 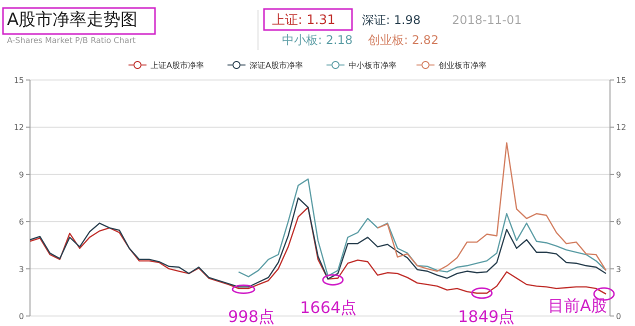 I want to click on text: 上证: 1.31, so click(x=304, y=20).